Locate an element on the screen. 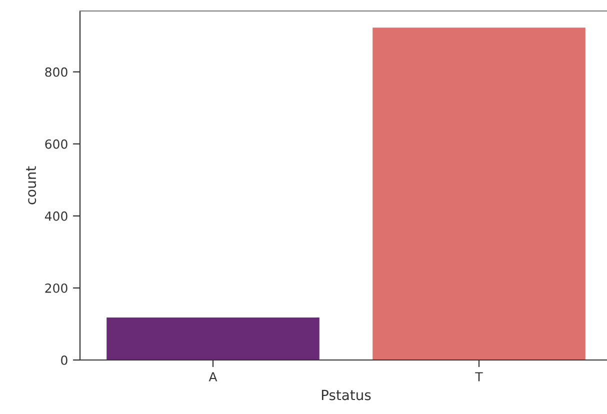  x-tick-label: A is located at coordinates (213, 377).